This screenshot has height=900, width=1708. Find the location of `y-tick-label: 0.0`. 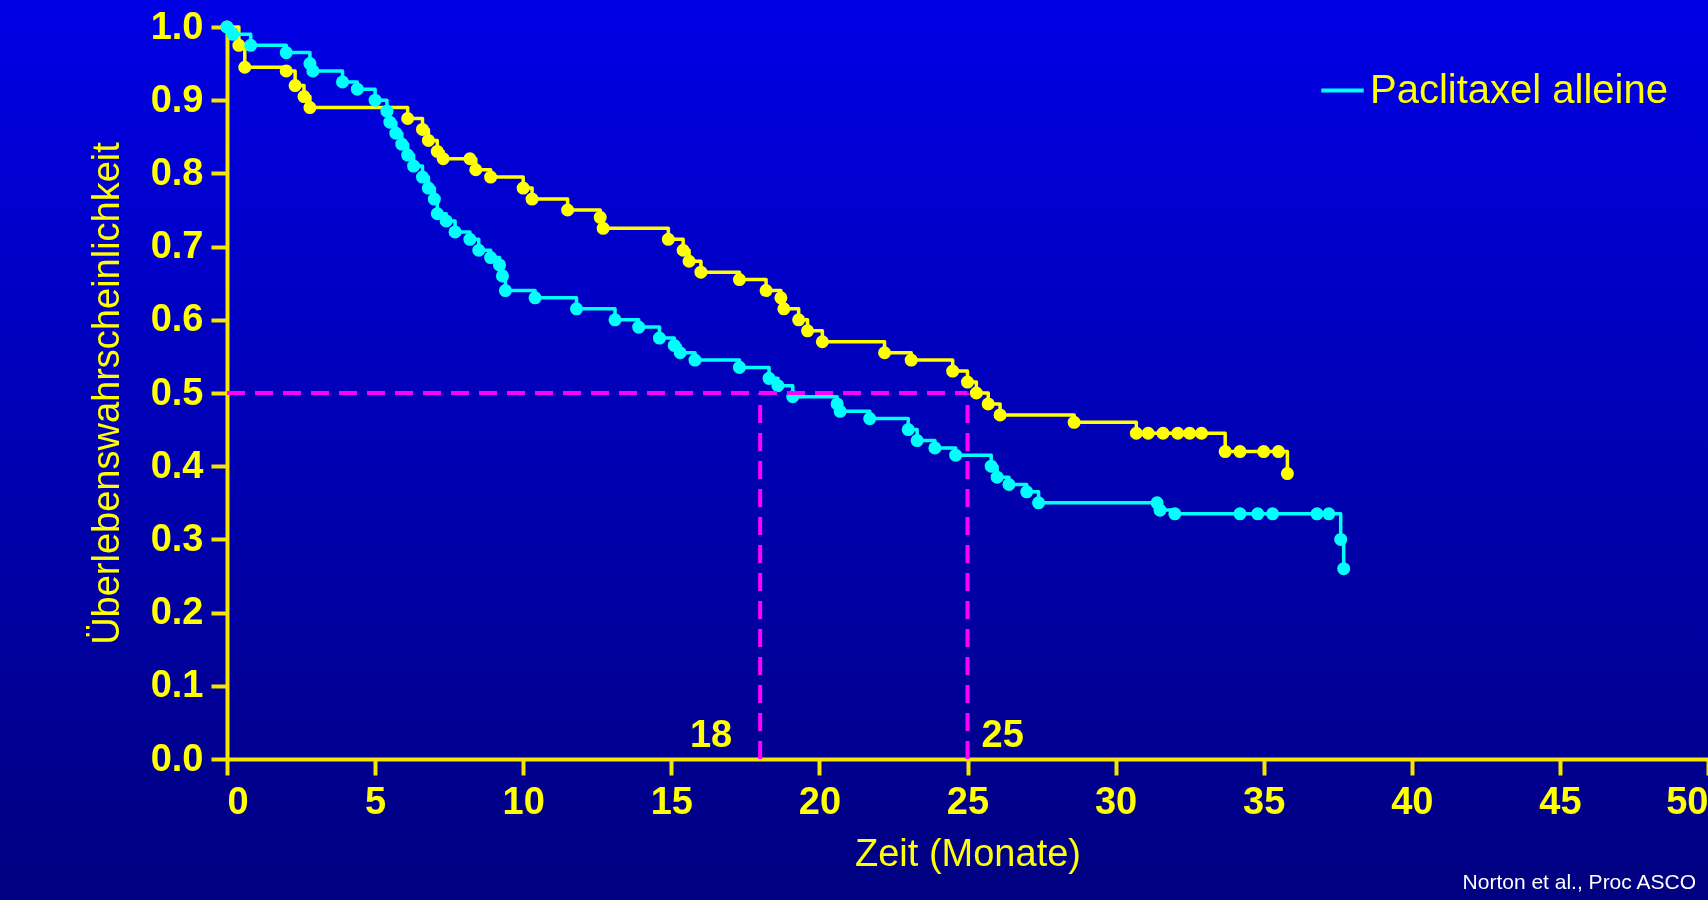

y-tick-label: 0.0 is located at coordinates (177, 757).